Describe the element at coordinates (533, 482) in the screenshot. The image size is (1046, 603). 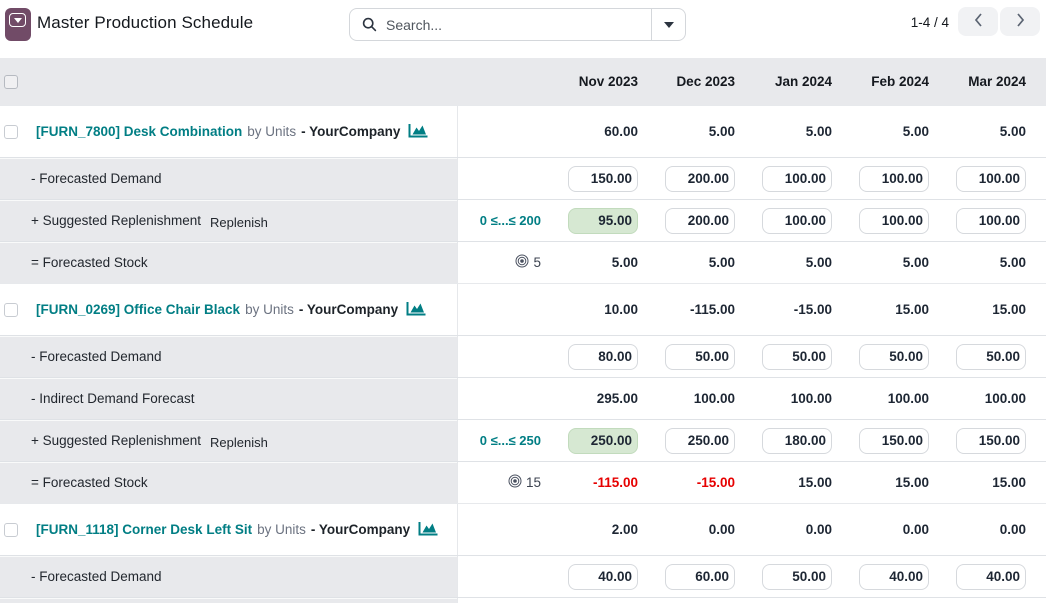
I see `stock-target-value: 15` at that location.